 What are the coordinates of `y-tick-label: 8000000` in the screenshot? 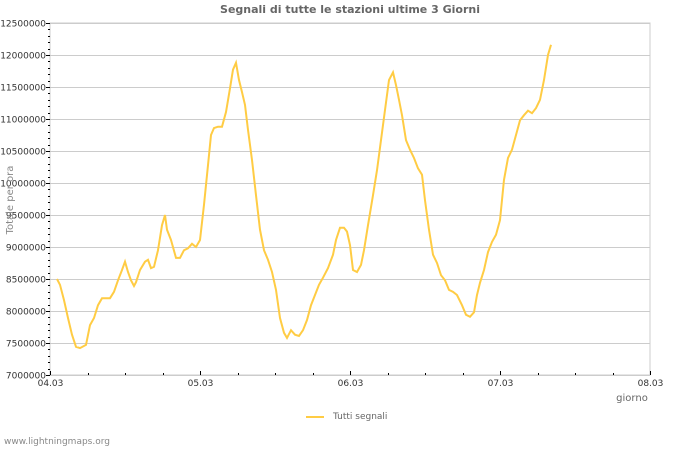 It's located at (26, 313).